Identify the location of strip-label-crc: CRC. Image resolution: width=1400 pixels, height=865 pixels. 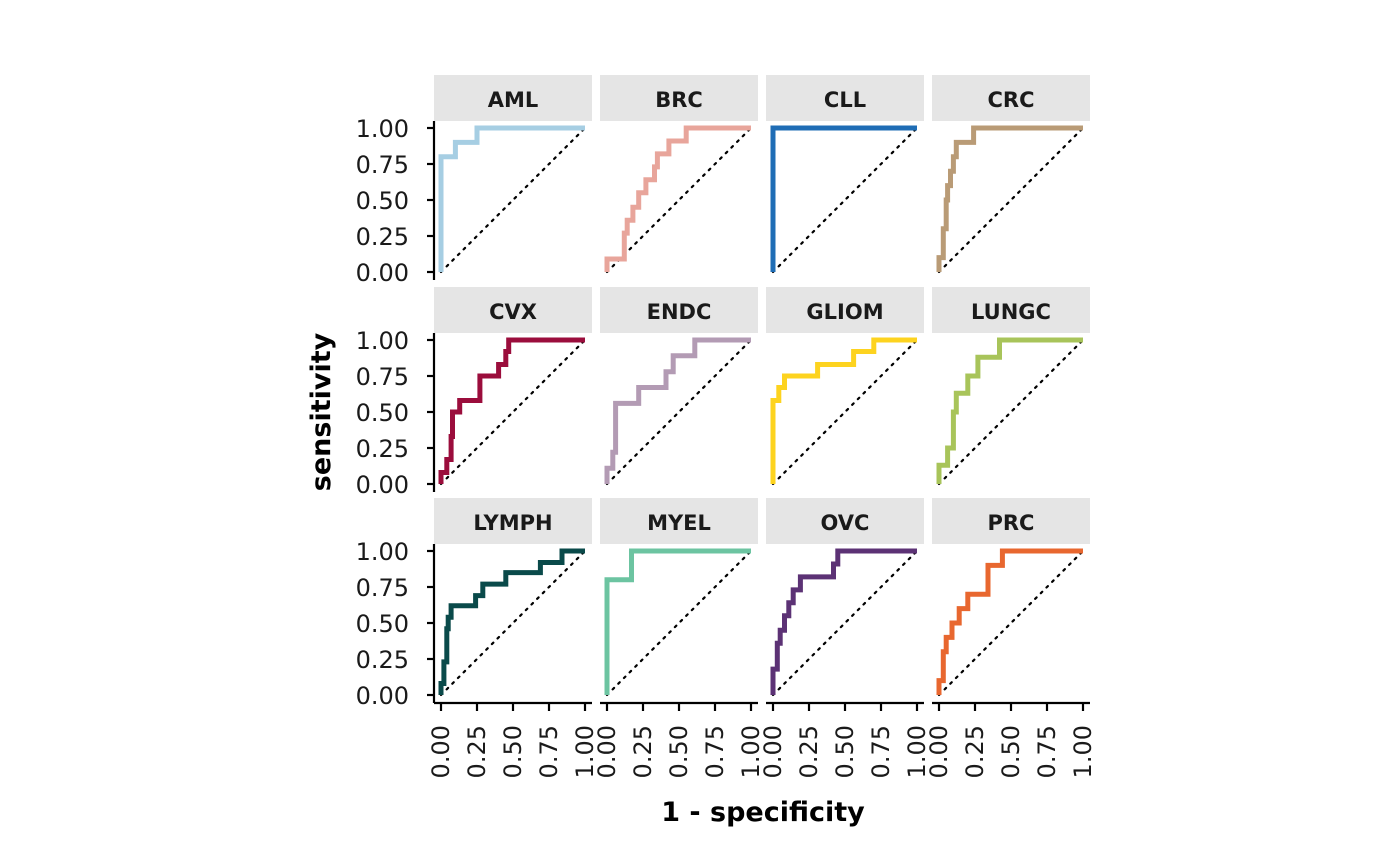
(1011, 100).